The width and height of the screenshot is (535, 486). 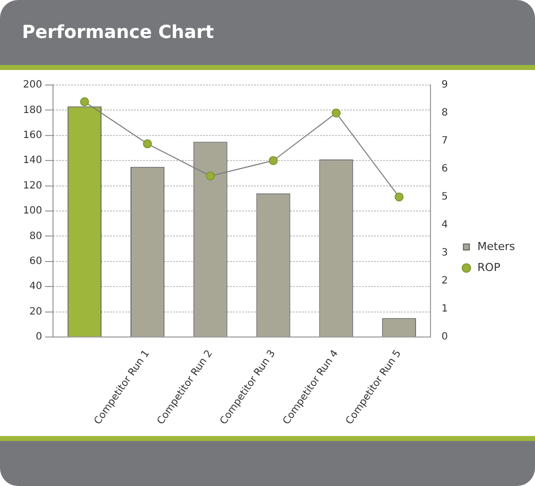 What do you see at coordinates (32, 160) in the screenshot?
I see `y-tick-label: 140` at bounding box center [32, 160].